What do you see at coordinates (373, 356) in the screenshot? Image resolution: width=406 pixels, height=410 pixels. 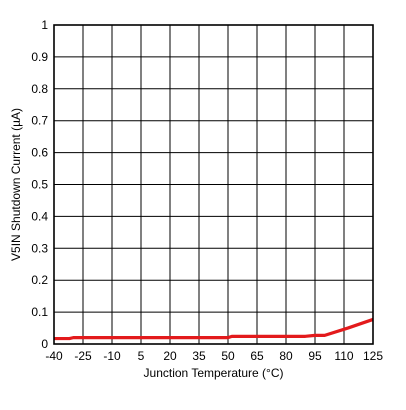 I see `x-tick-label: 125` at bounding box center [373, 356].